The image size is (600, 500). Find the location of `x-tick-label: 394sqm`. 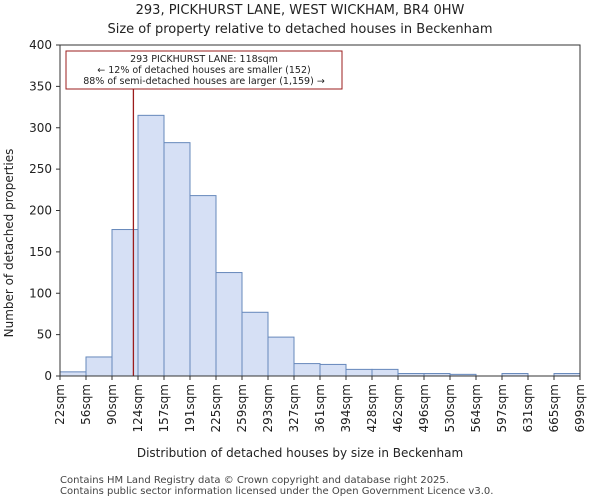

x-tick-label: 394sqm is located at coordinates (346, 408).